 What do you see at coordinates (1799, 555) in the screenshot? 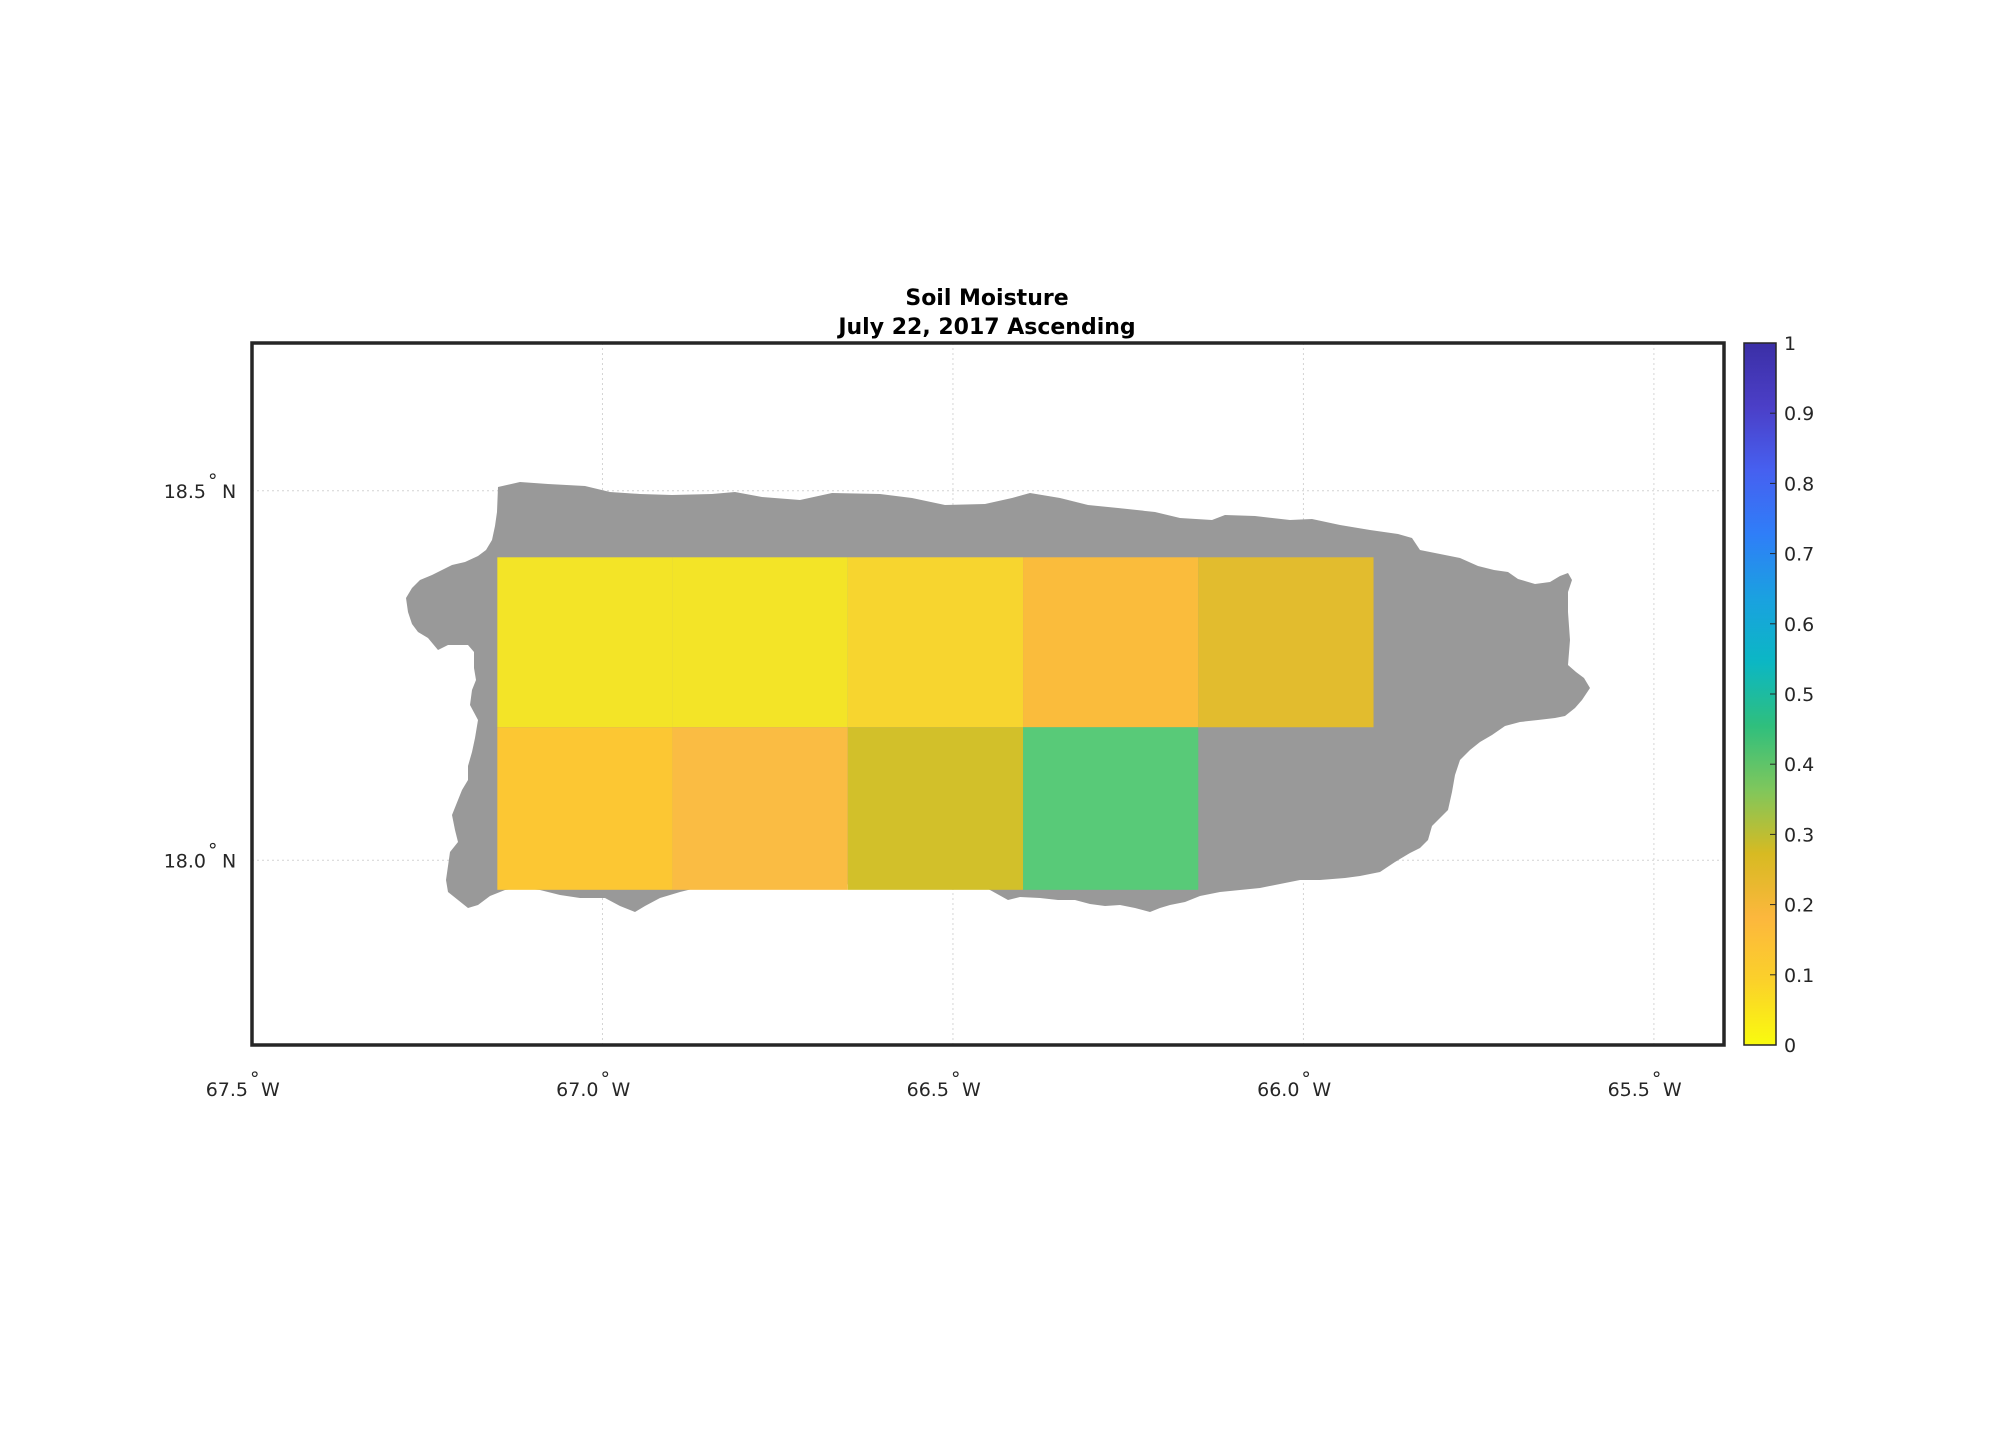
I see `colorbar-tick-label: 0.7` at bounding box center [1799, 555].